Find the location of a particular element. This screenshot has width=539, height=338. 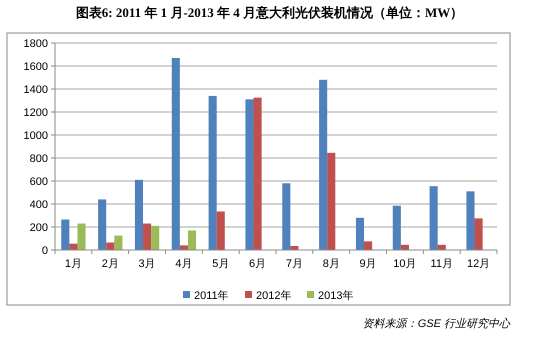

x-tick-label: 12月 is located at coordinates (478, 264).